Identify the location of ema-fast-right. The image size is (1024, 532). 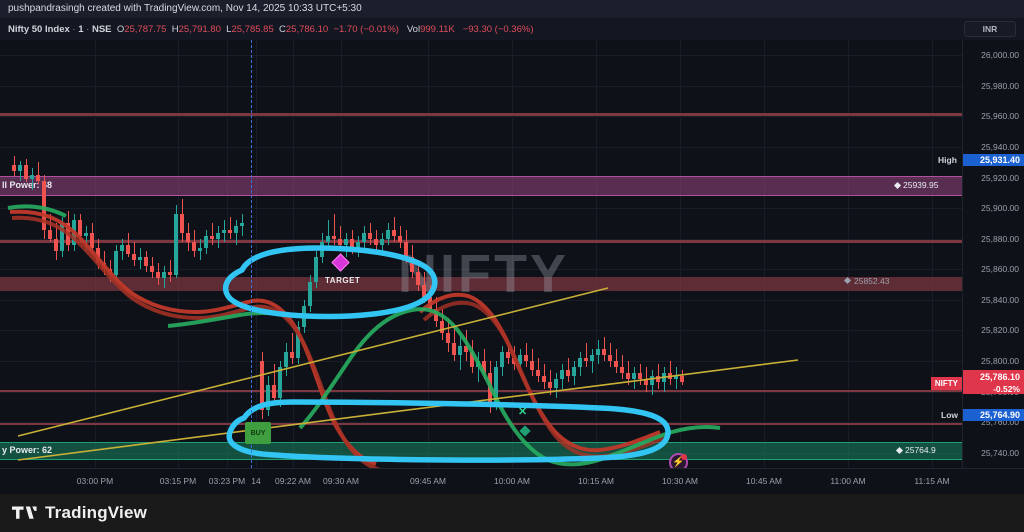
(539, 372).